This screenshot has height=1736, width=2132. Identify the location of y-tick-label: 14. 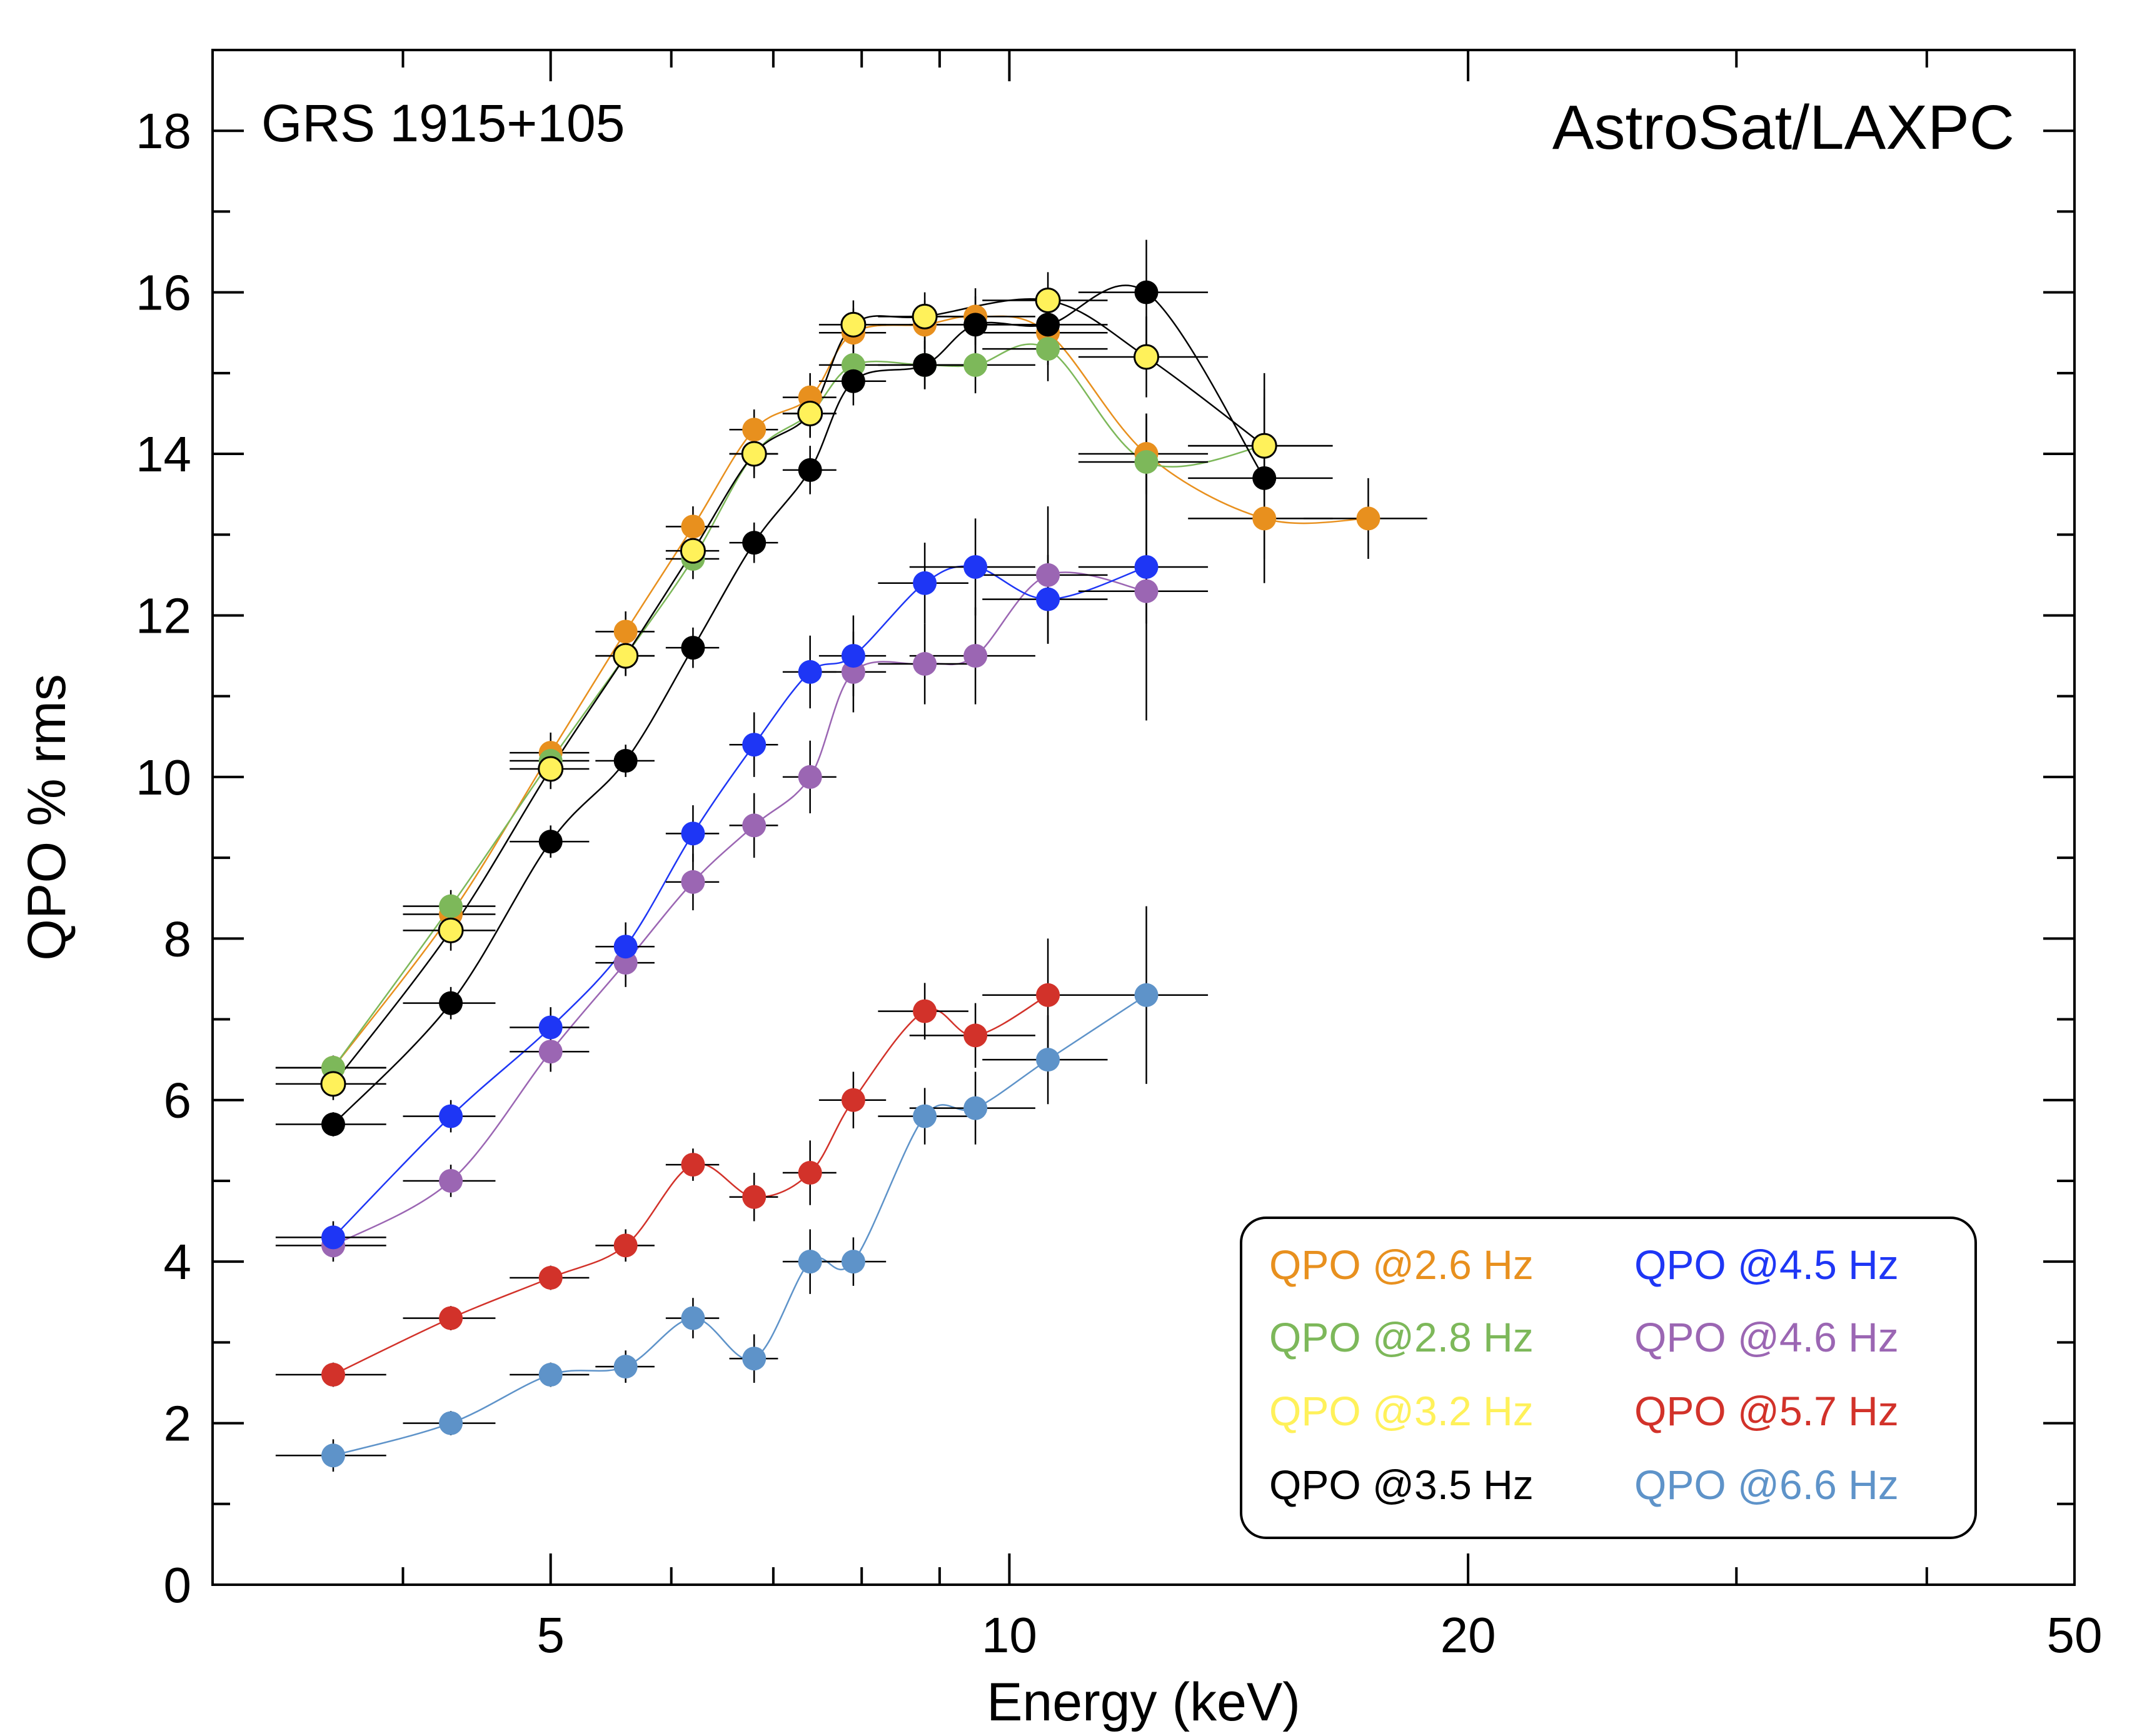
(163, 454).